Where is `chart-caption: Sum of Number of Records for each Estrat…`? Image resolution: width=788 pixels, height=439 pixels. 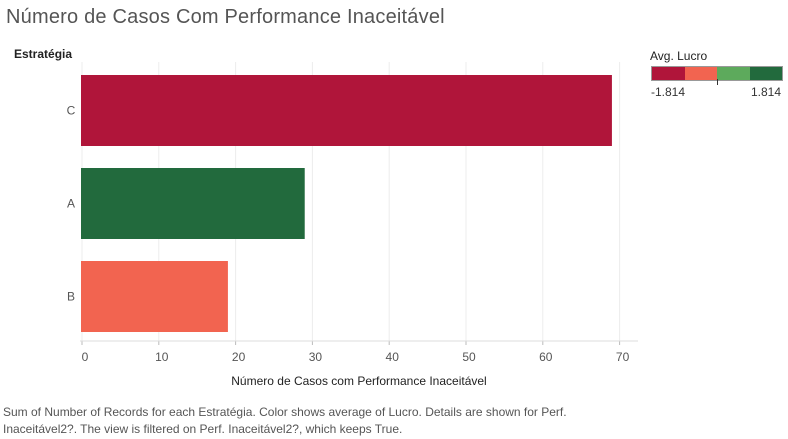 chart-caption: Sum of Number of Records for each Estrat… is located at coordinates (285, 420).